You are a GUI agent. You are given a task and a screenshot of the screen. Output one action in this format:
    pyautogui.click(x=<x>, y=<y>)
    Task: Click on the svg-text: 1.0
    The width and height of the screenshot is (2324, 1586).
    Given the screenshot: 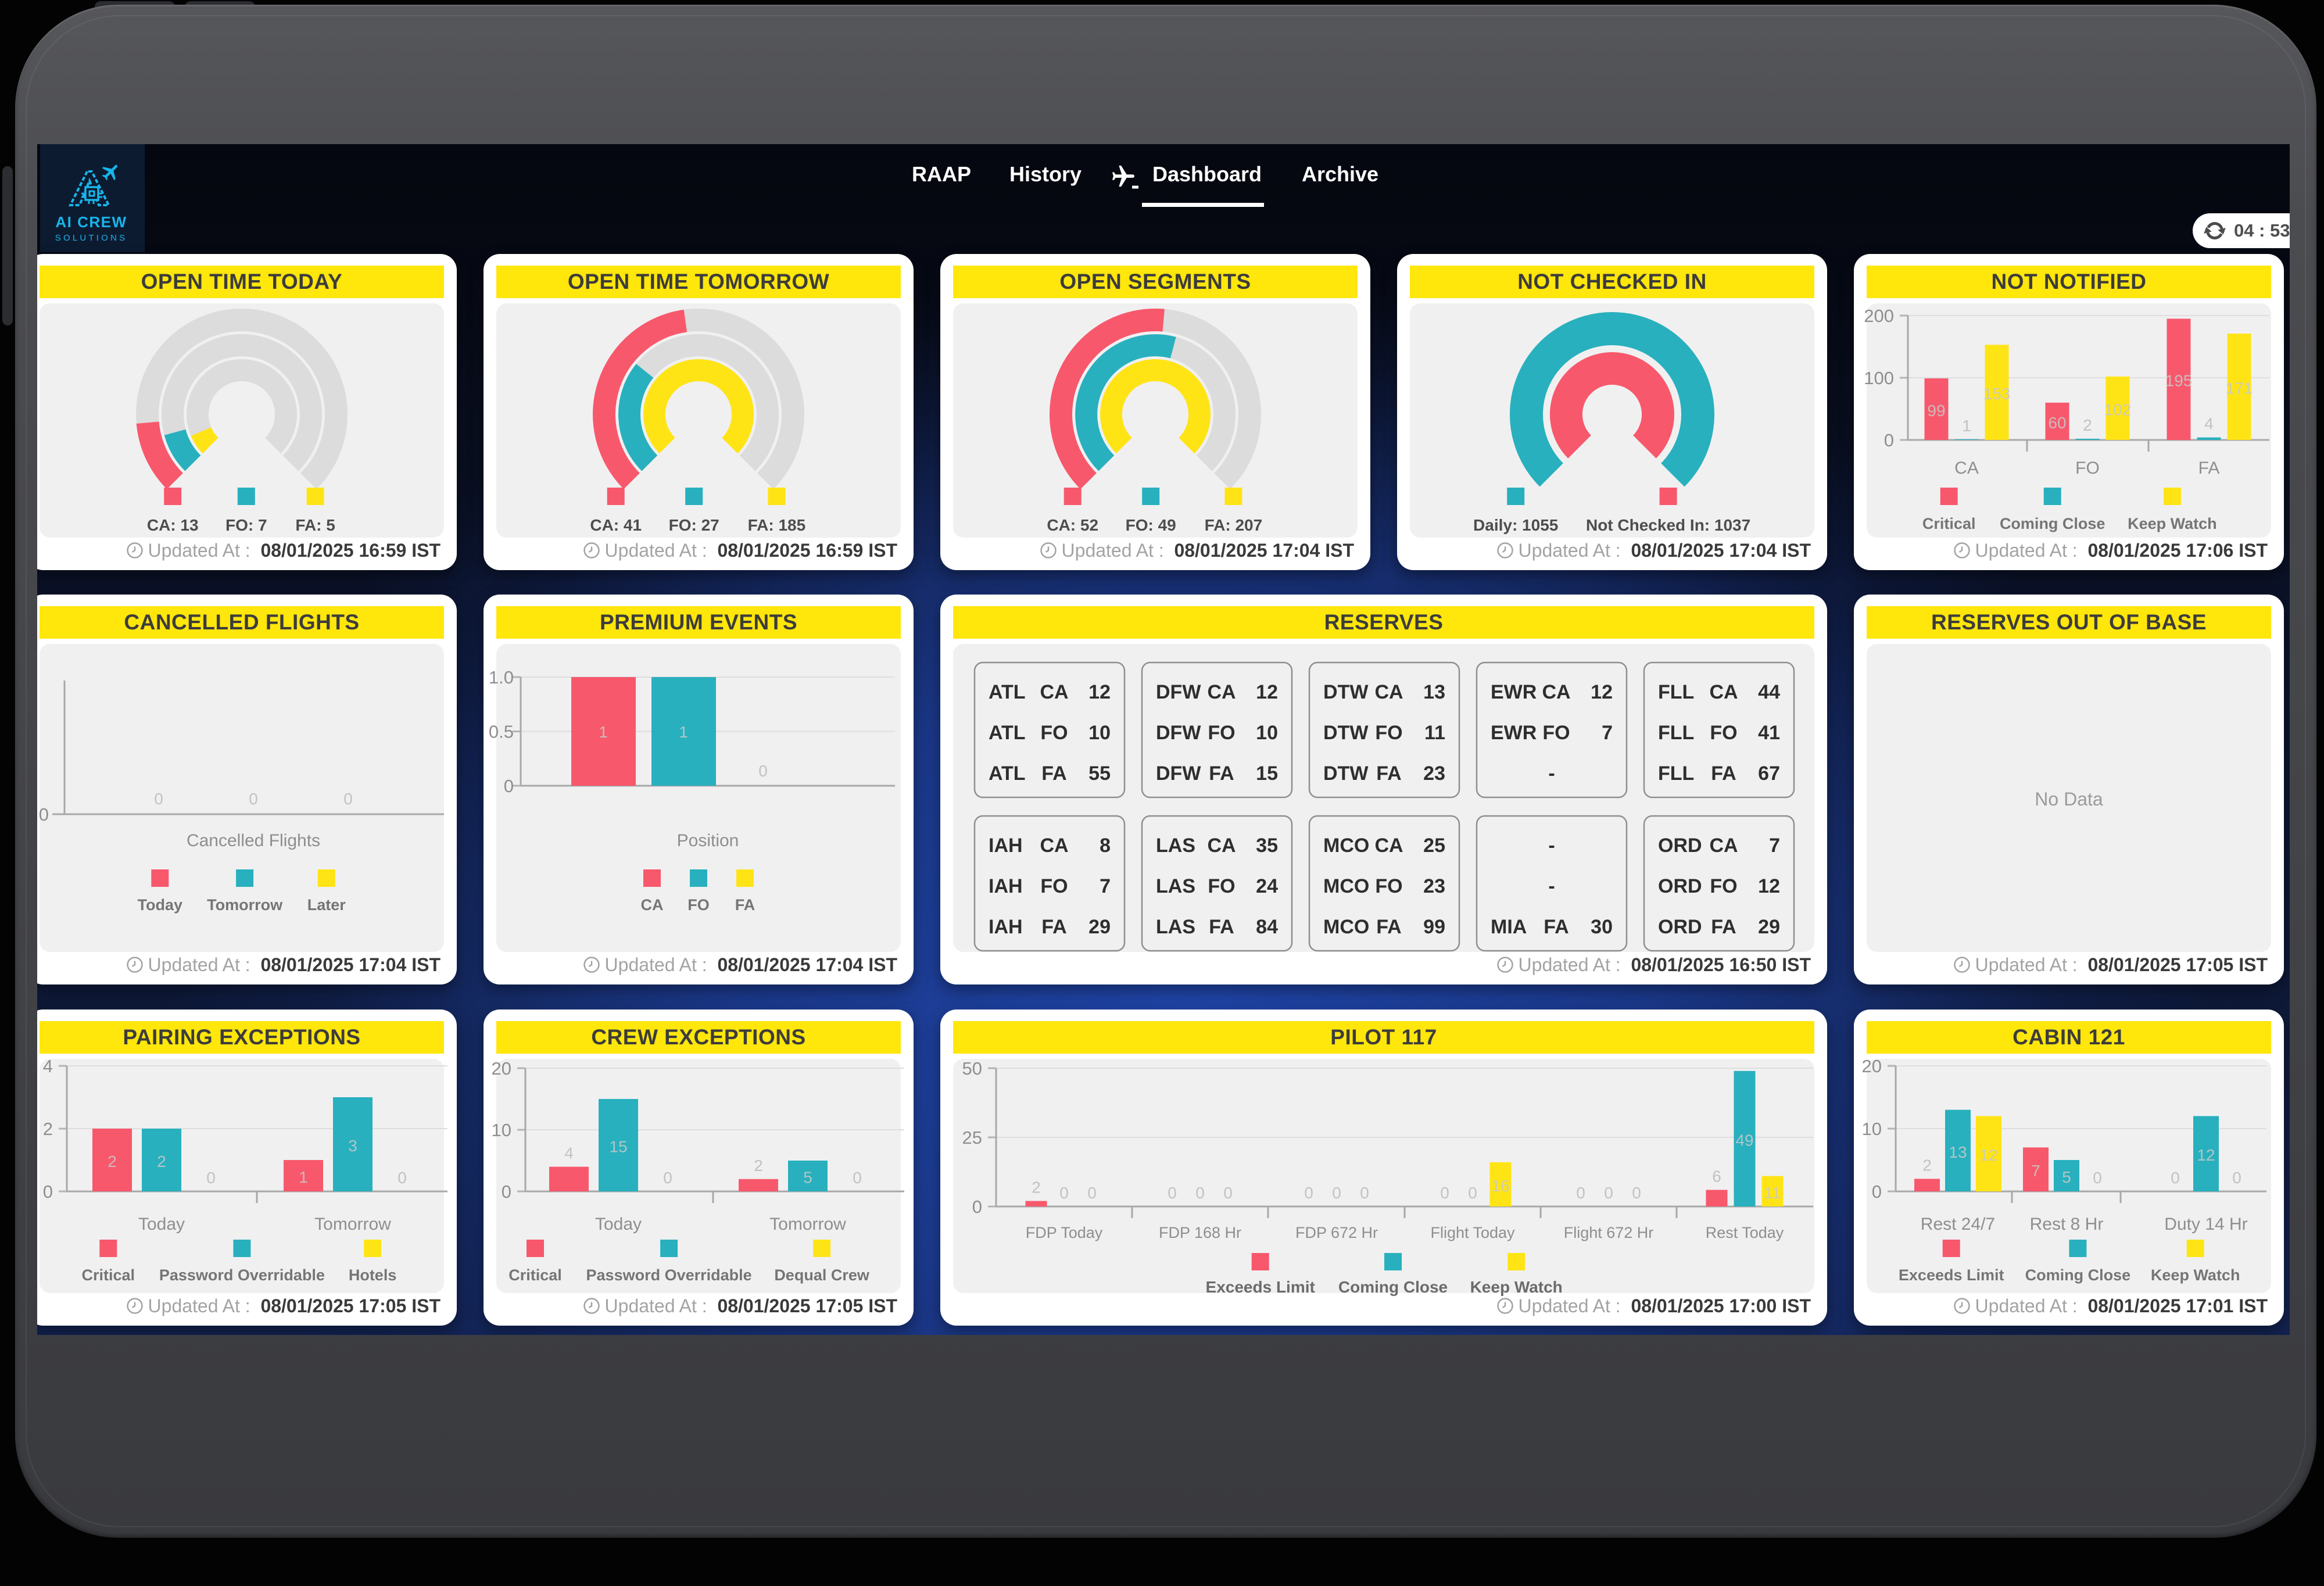 What is the action you would take?
    pyautogui.click(x=501, y=677)
    